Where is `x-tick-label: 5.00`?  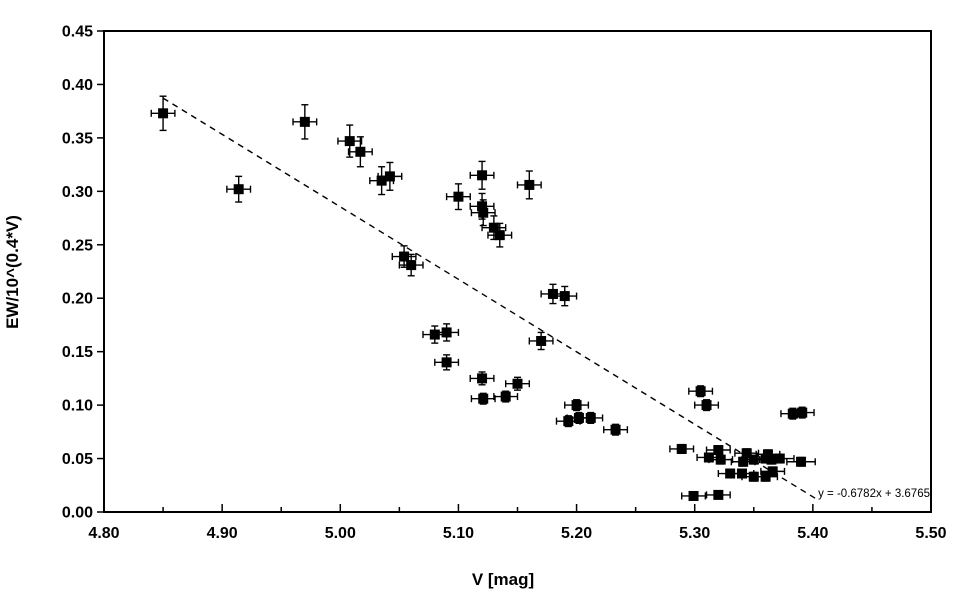 x-tick-label: 5.00 is located at coordinates (340, 533).